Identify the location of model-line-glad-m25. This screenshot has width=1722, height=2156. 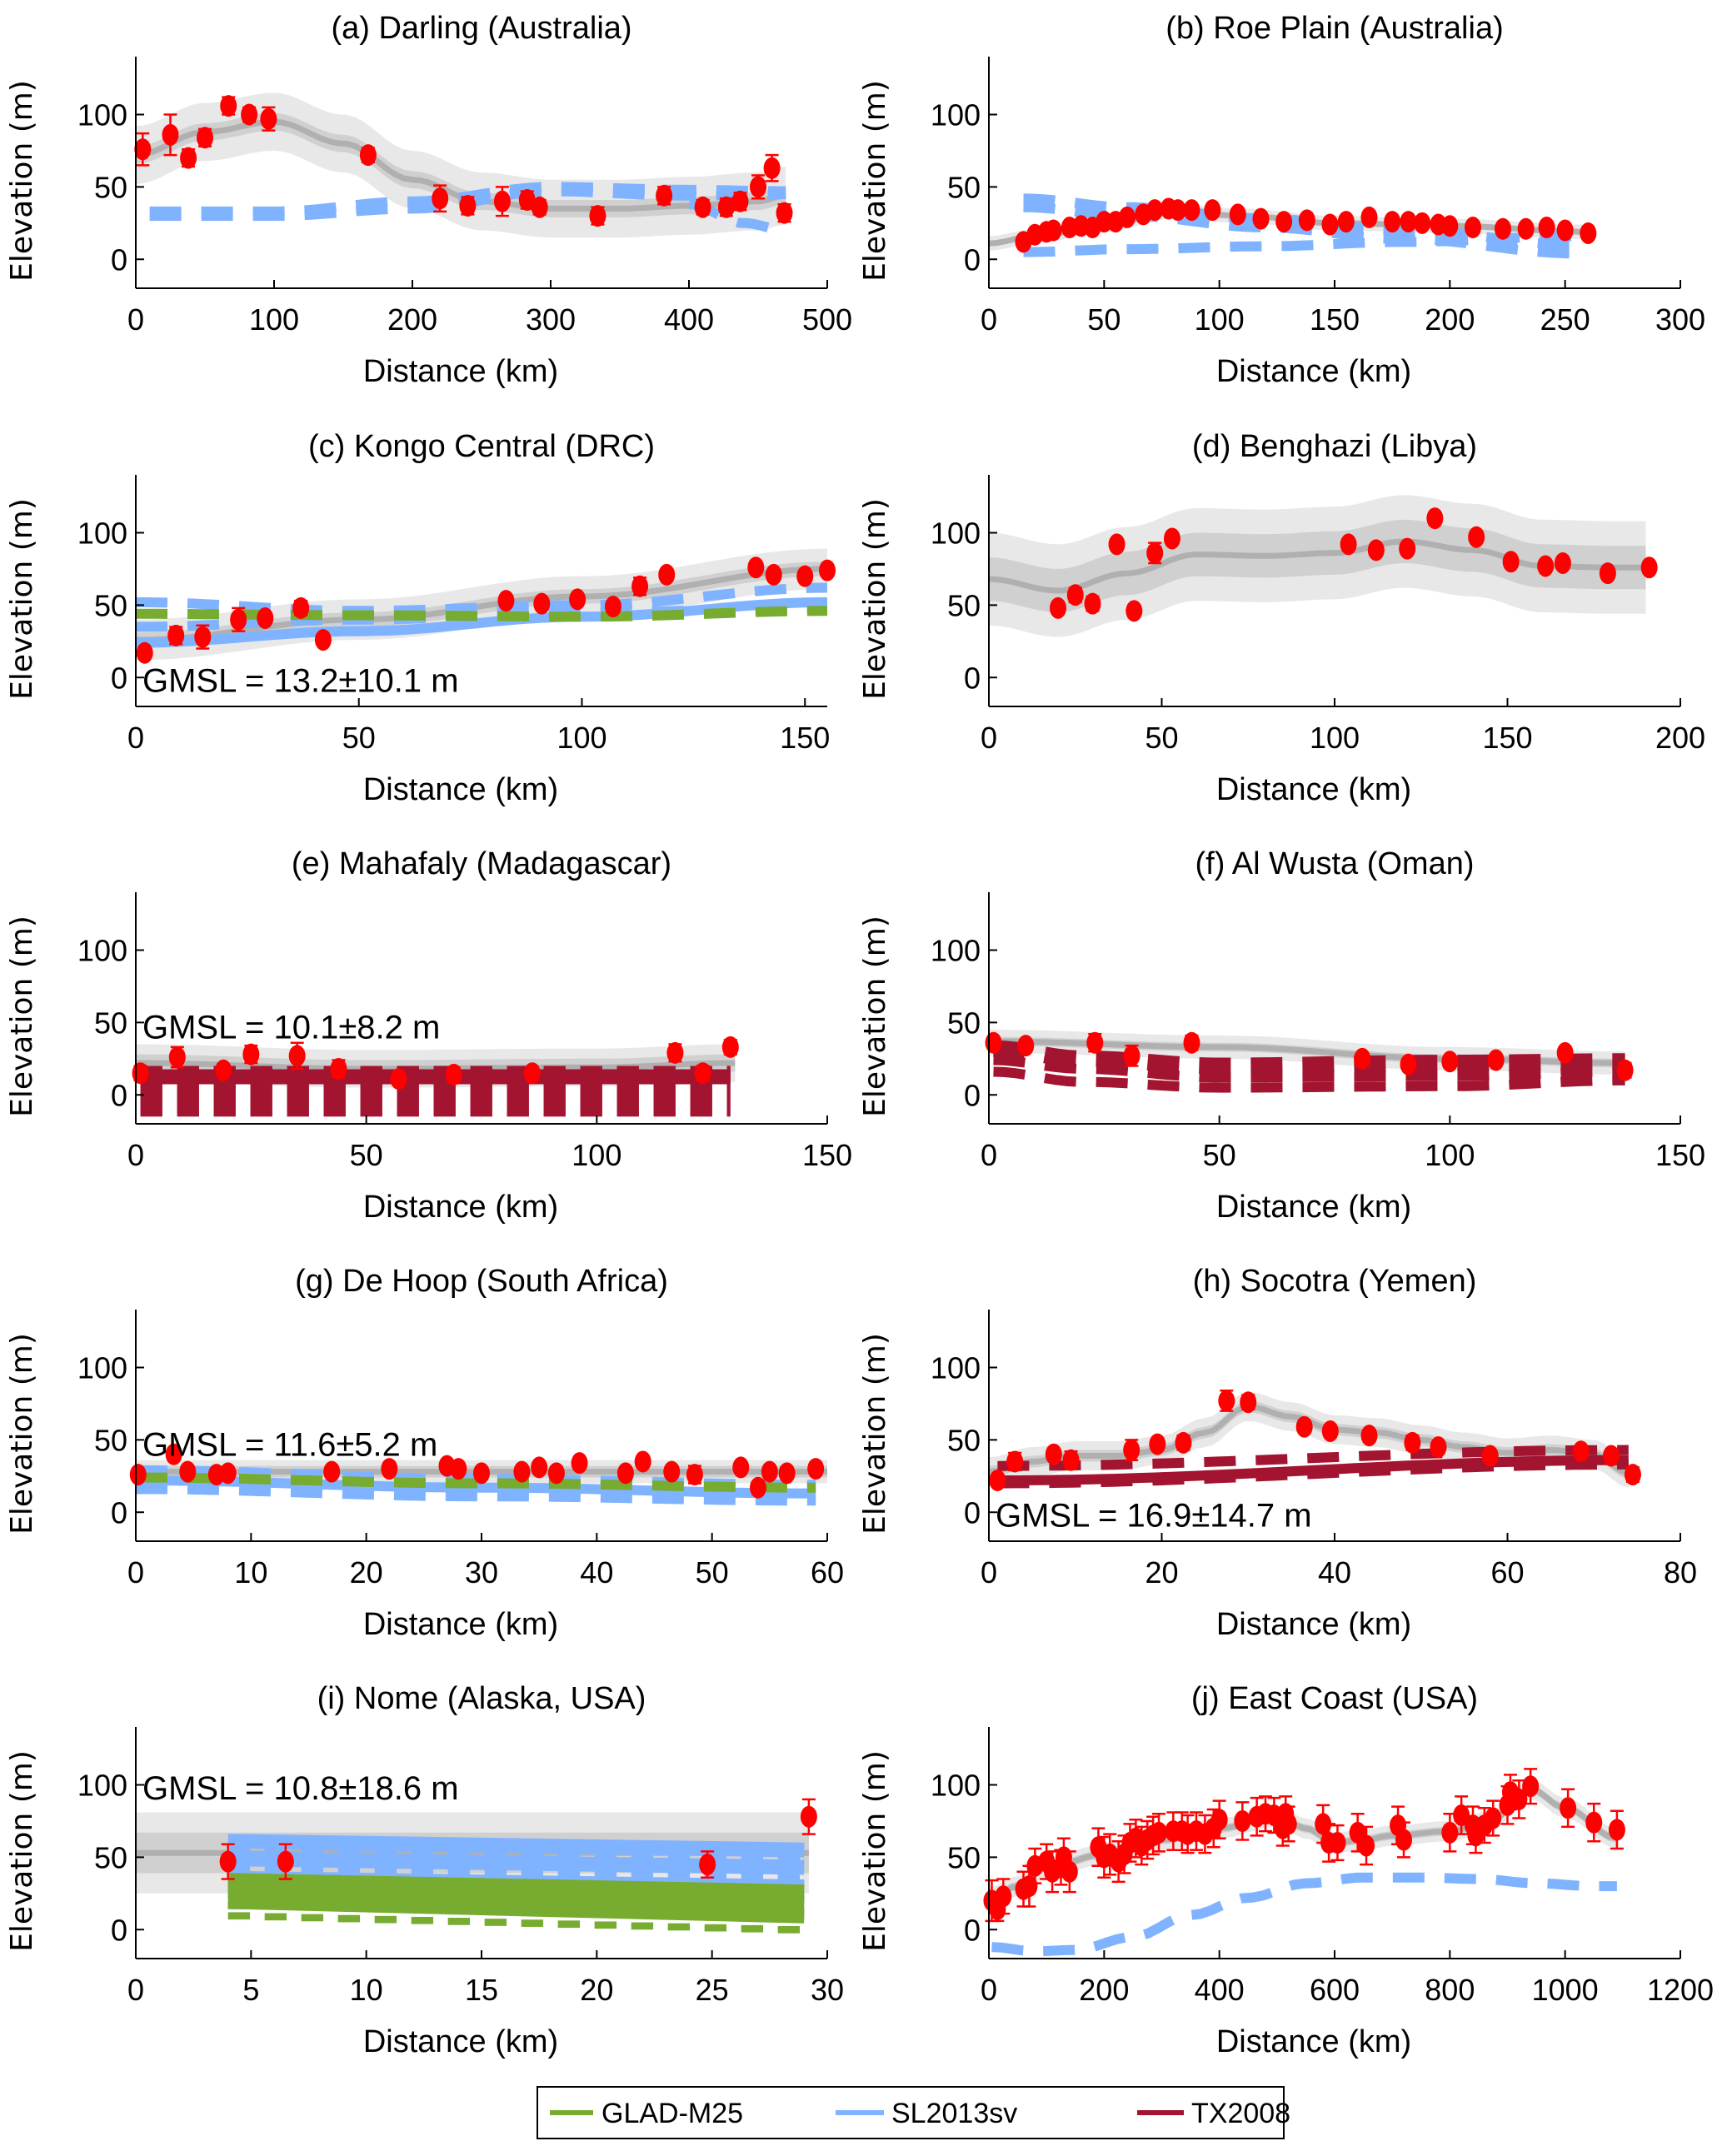
(516, 1909).